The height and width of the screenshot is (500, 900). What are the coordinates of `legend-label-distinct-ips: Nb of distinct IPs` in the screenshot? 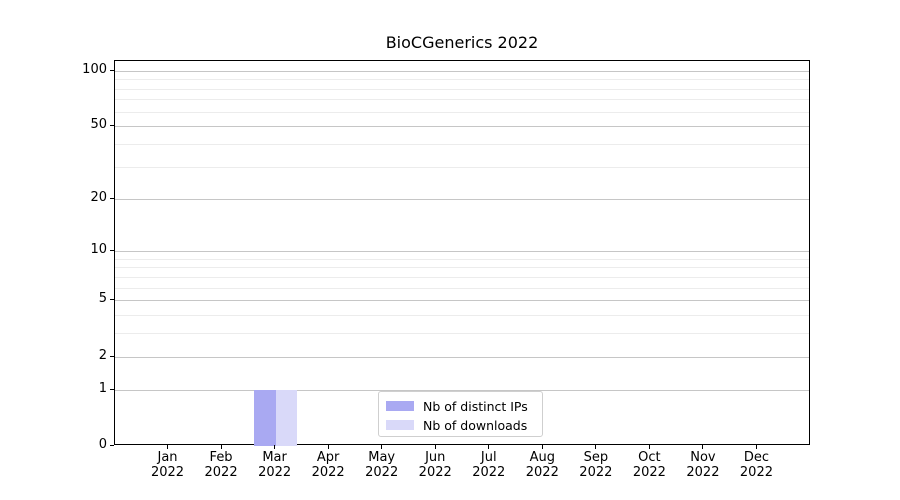 It's located at (475, 406).